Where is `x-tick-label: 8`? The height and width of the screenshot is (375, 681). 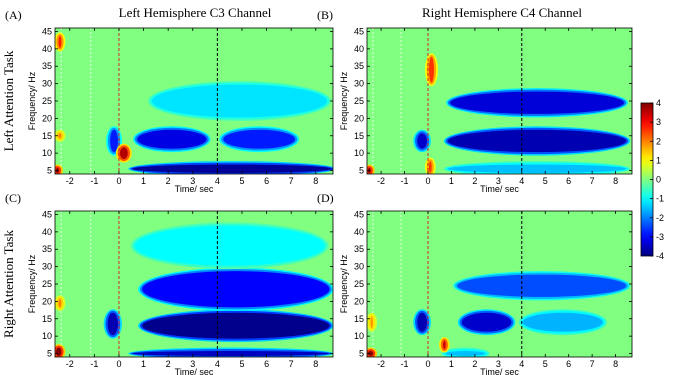 x-tick-label: 8 is located at coordinates (615, 181).